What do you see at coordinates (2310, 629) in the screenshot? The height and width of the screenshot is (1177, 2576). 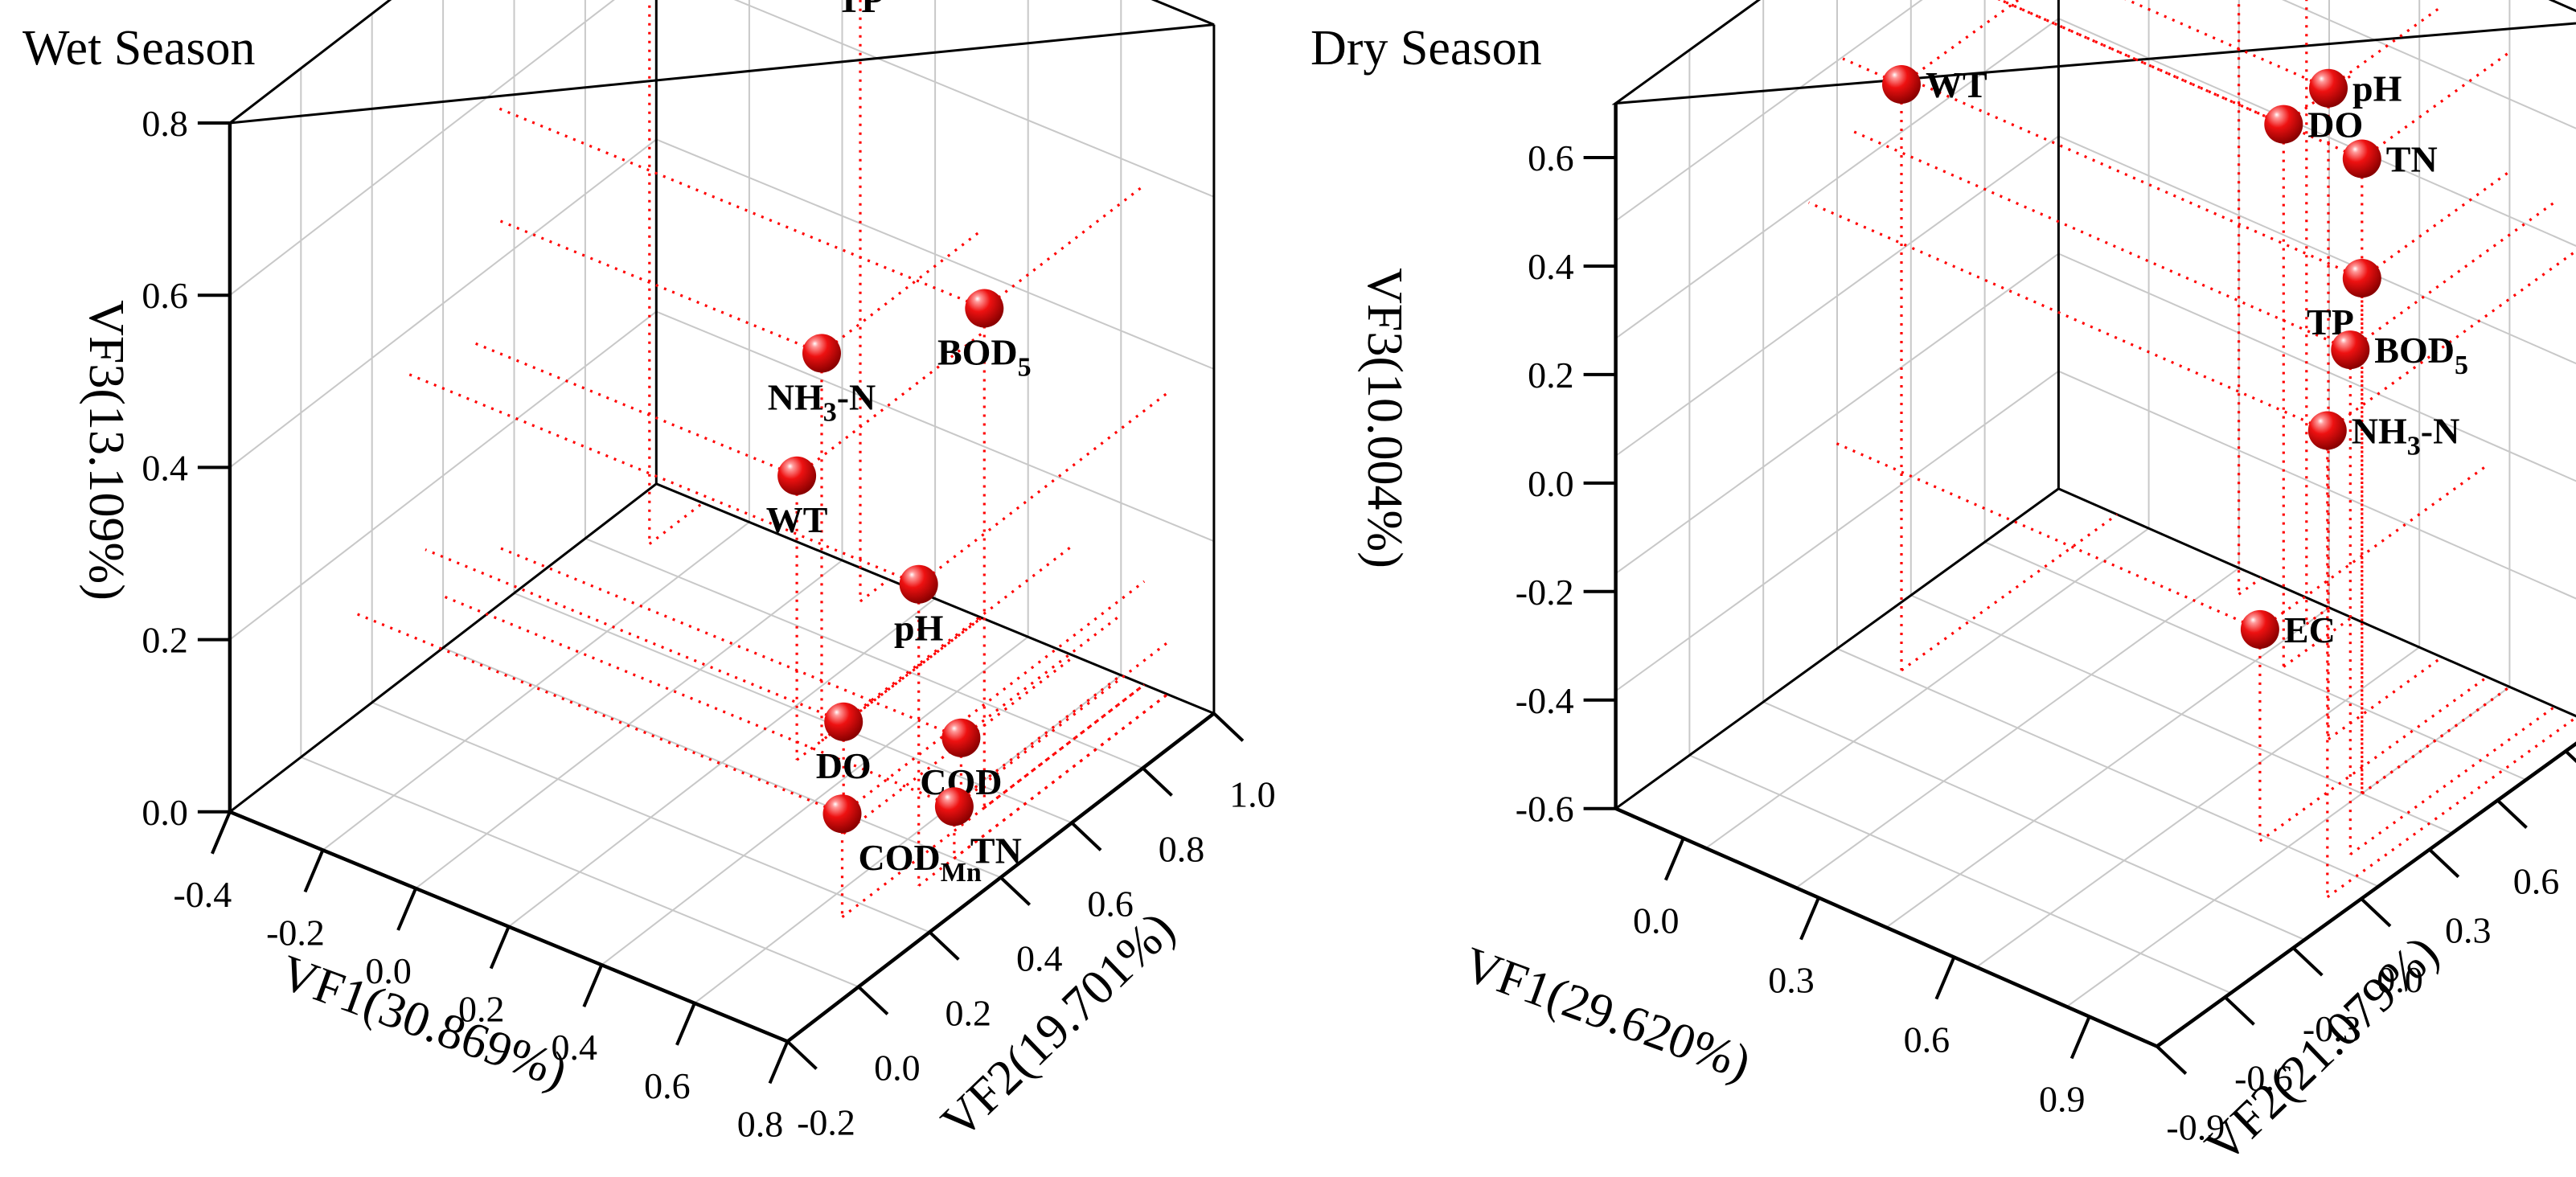 I see `point-label: EC` at bounding box center [2310, 629].